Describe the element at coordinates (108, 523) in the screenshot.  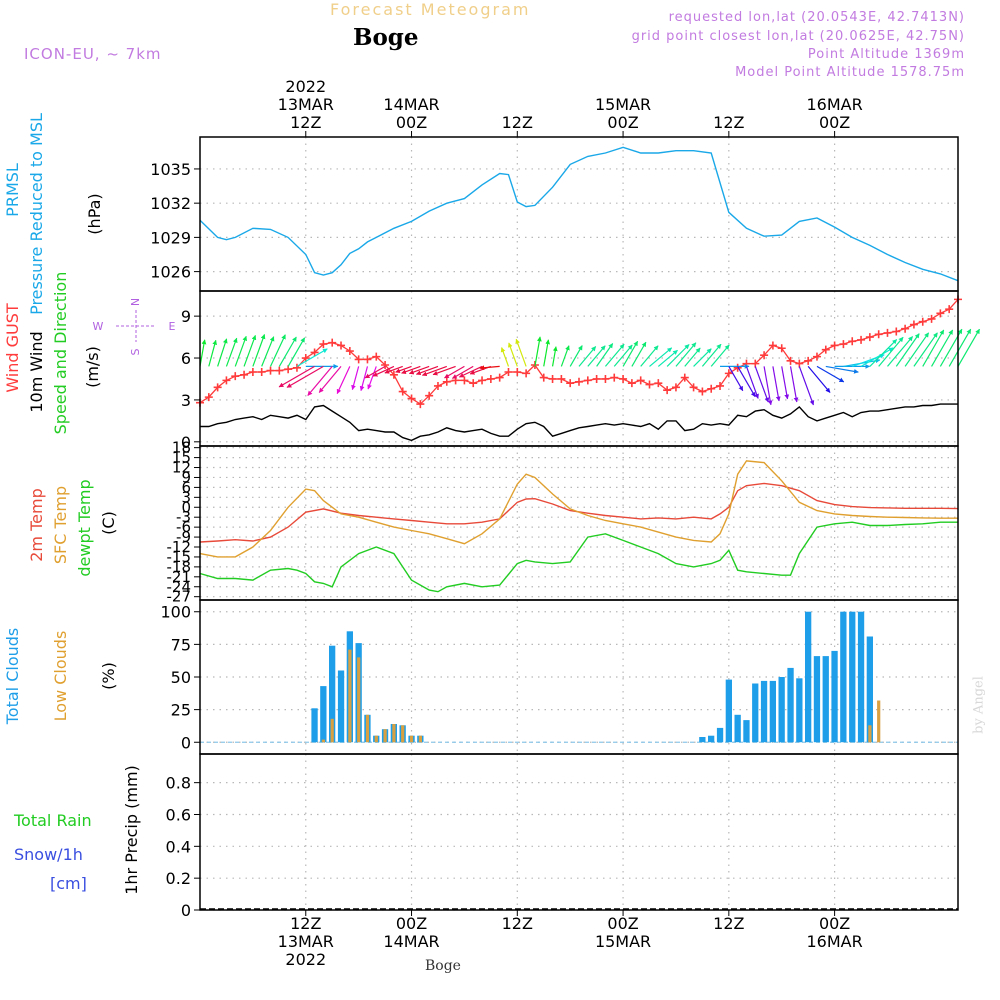
I see `panel-label: (C)` at that location.